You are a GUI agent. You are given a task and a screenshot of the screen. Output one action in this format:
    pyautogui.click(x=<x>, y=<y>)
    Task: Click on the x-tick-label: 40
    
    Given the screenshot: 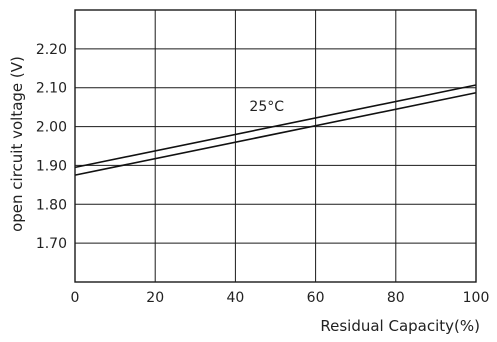 What is the action you would take?
    pyautogui.click(x=235, y=298)
    